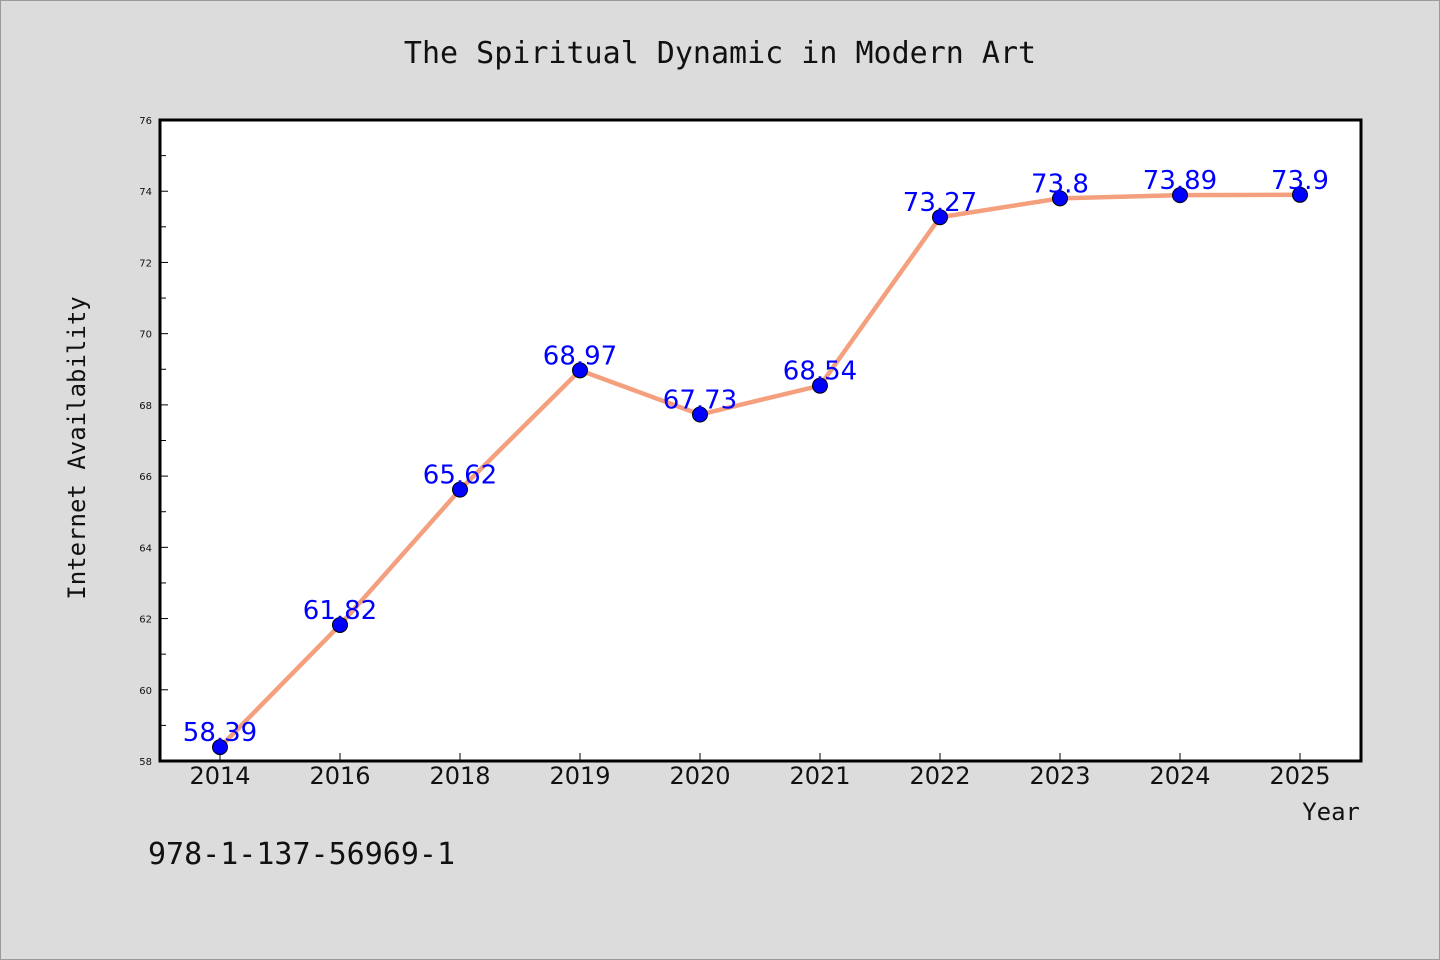 The image size is (1440, 960). I want to click on data-label: 73.9, so click(1300, 181).